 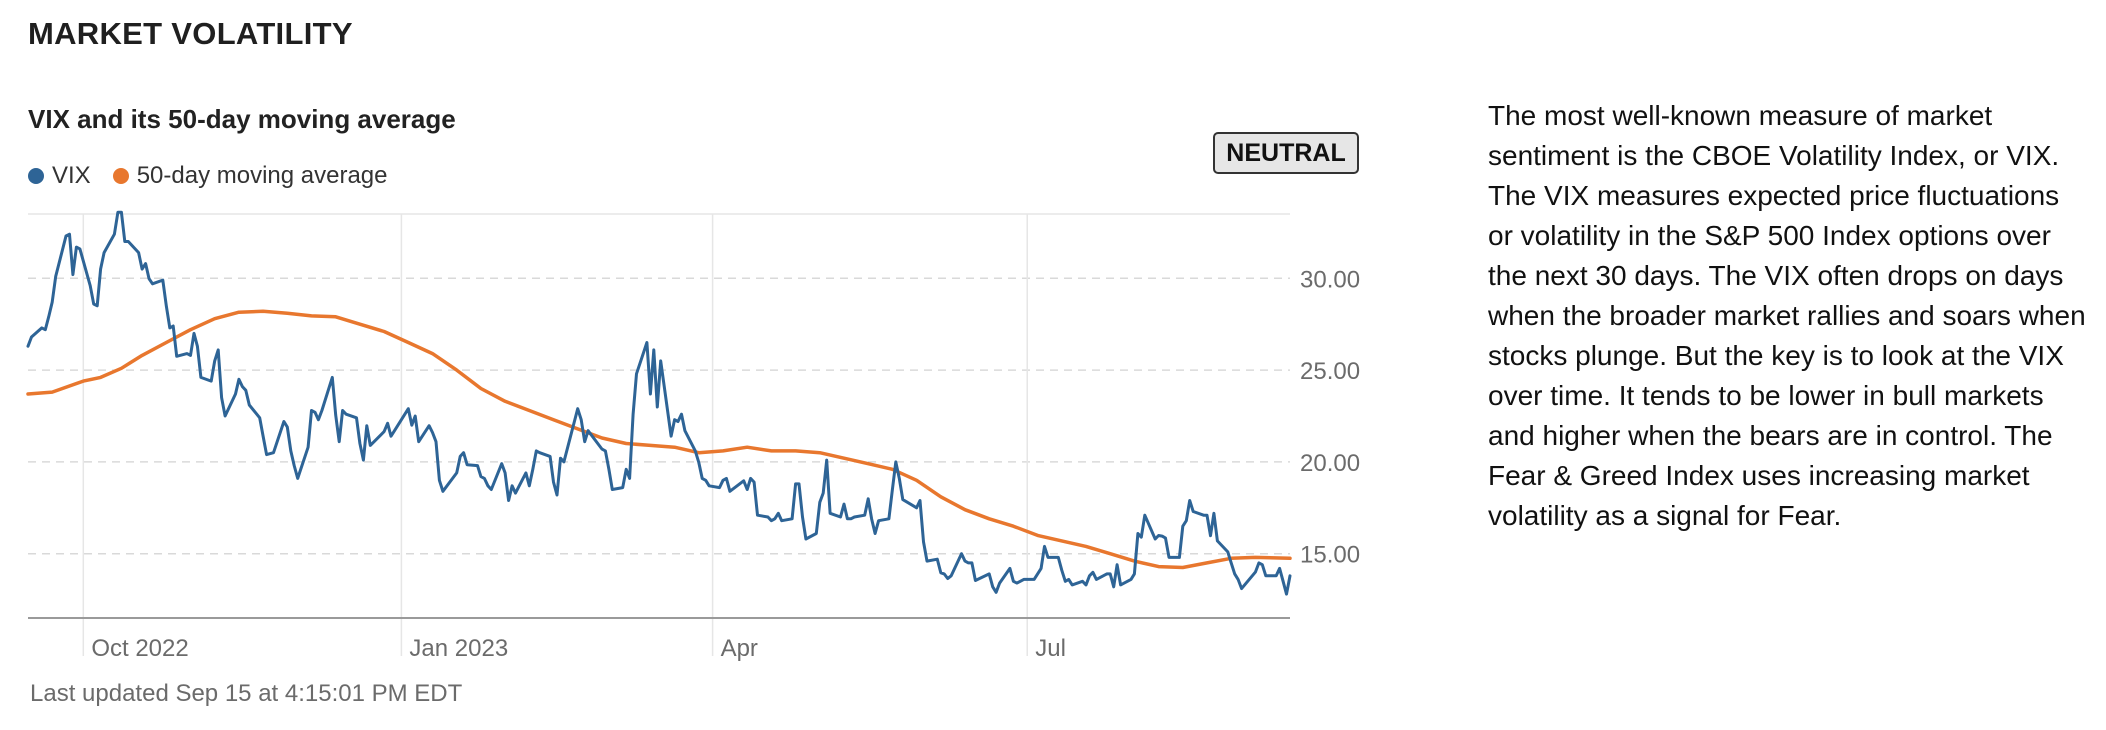 What do you see at coordinates (71, 175) in the screenshot?
I see `legend-vix-label: VIX` at bounding box center [71, 175].